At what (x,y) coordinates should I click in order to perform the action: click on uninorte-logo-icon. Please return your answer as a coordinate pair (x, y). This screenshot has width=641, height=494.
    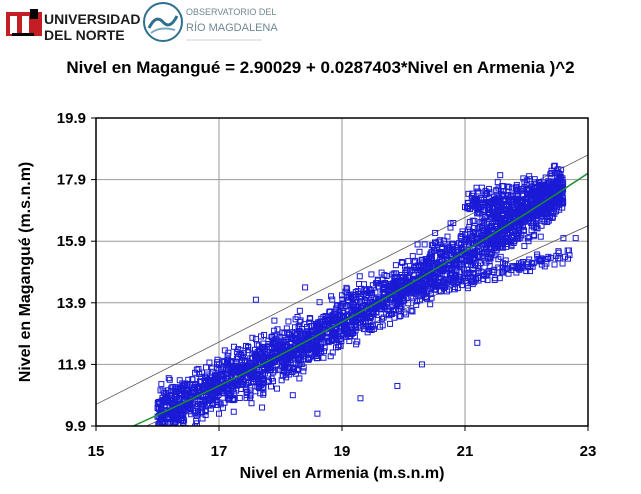
    Looking at the image, I should click on (24, 22).